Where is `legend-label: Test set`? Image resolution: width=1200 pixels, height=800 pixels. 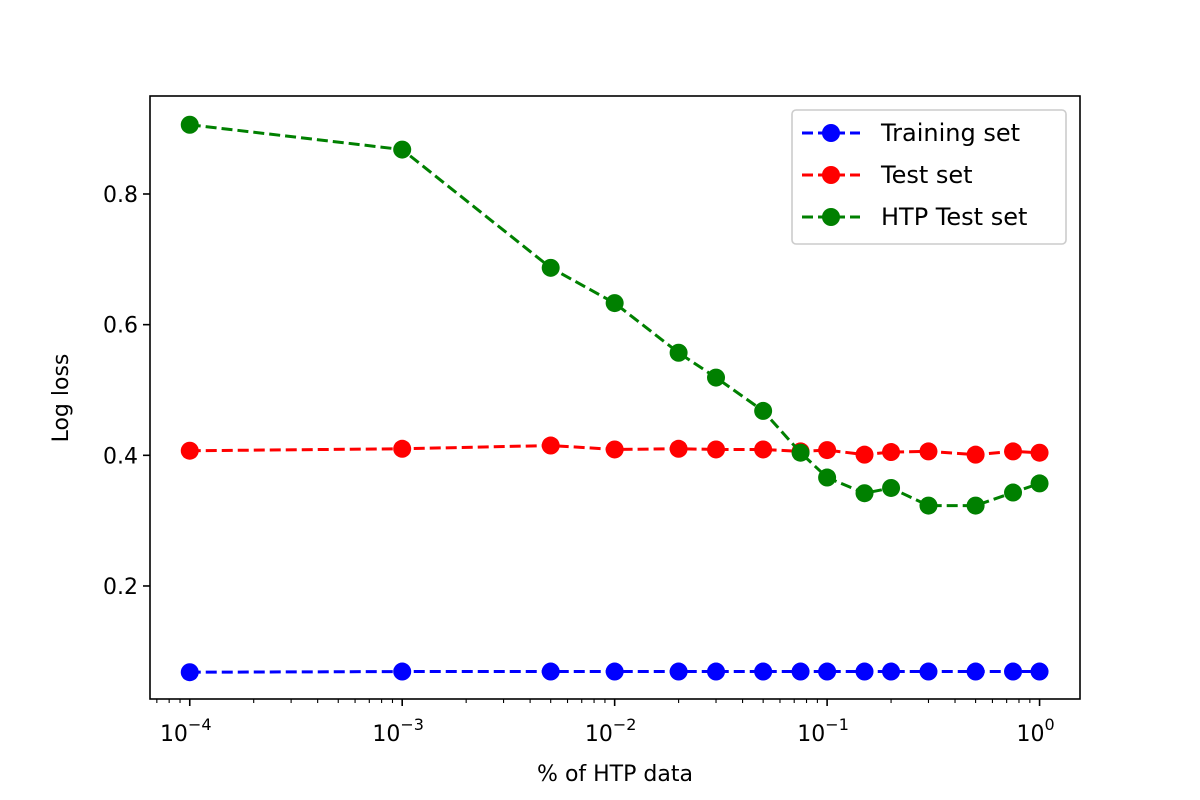 legend-label: Test set is located at coordinates (926, 175).